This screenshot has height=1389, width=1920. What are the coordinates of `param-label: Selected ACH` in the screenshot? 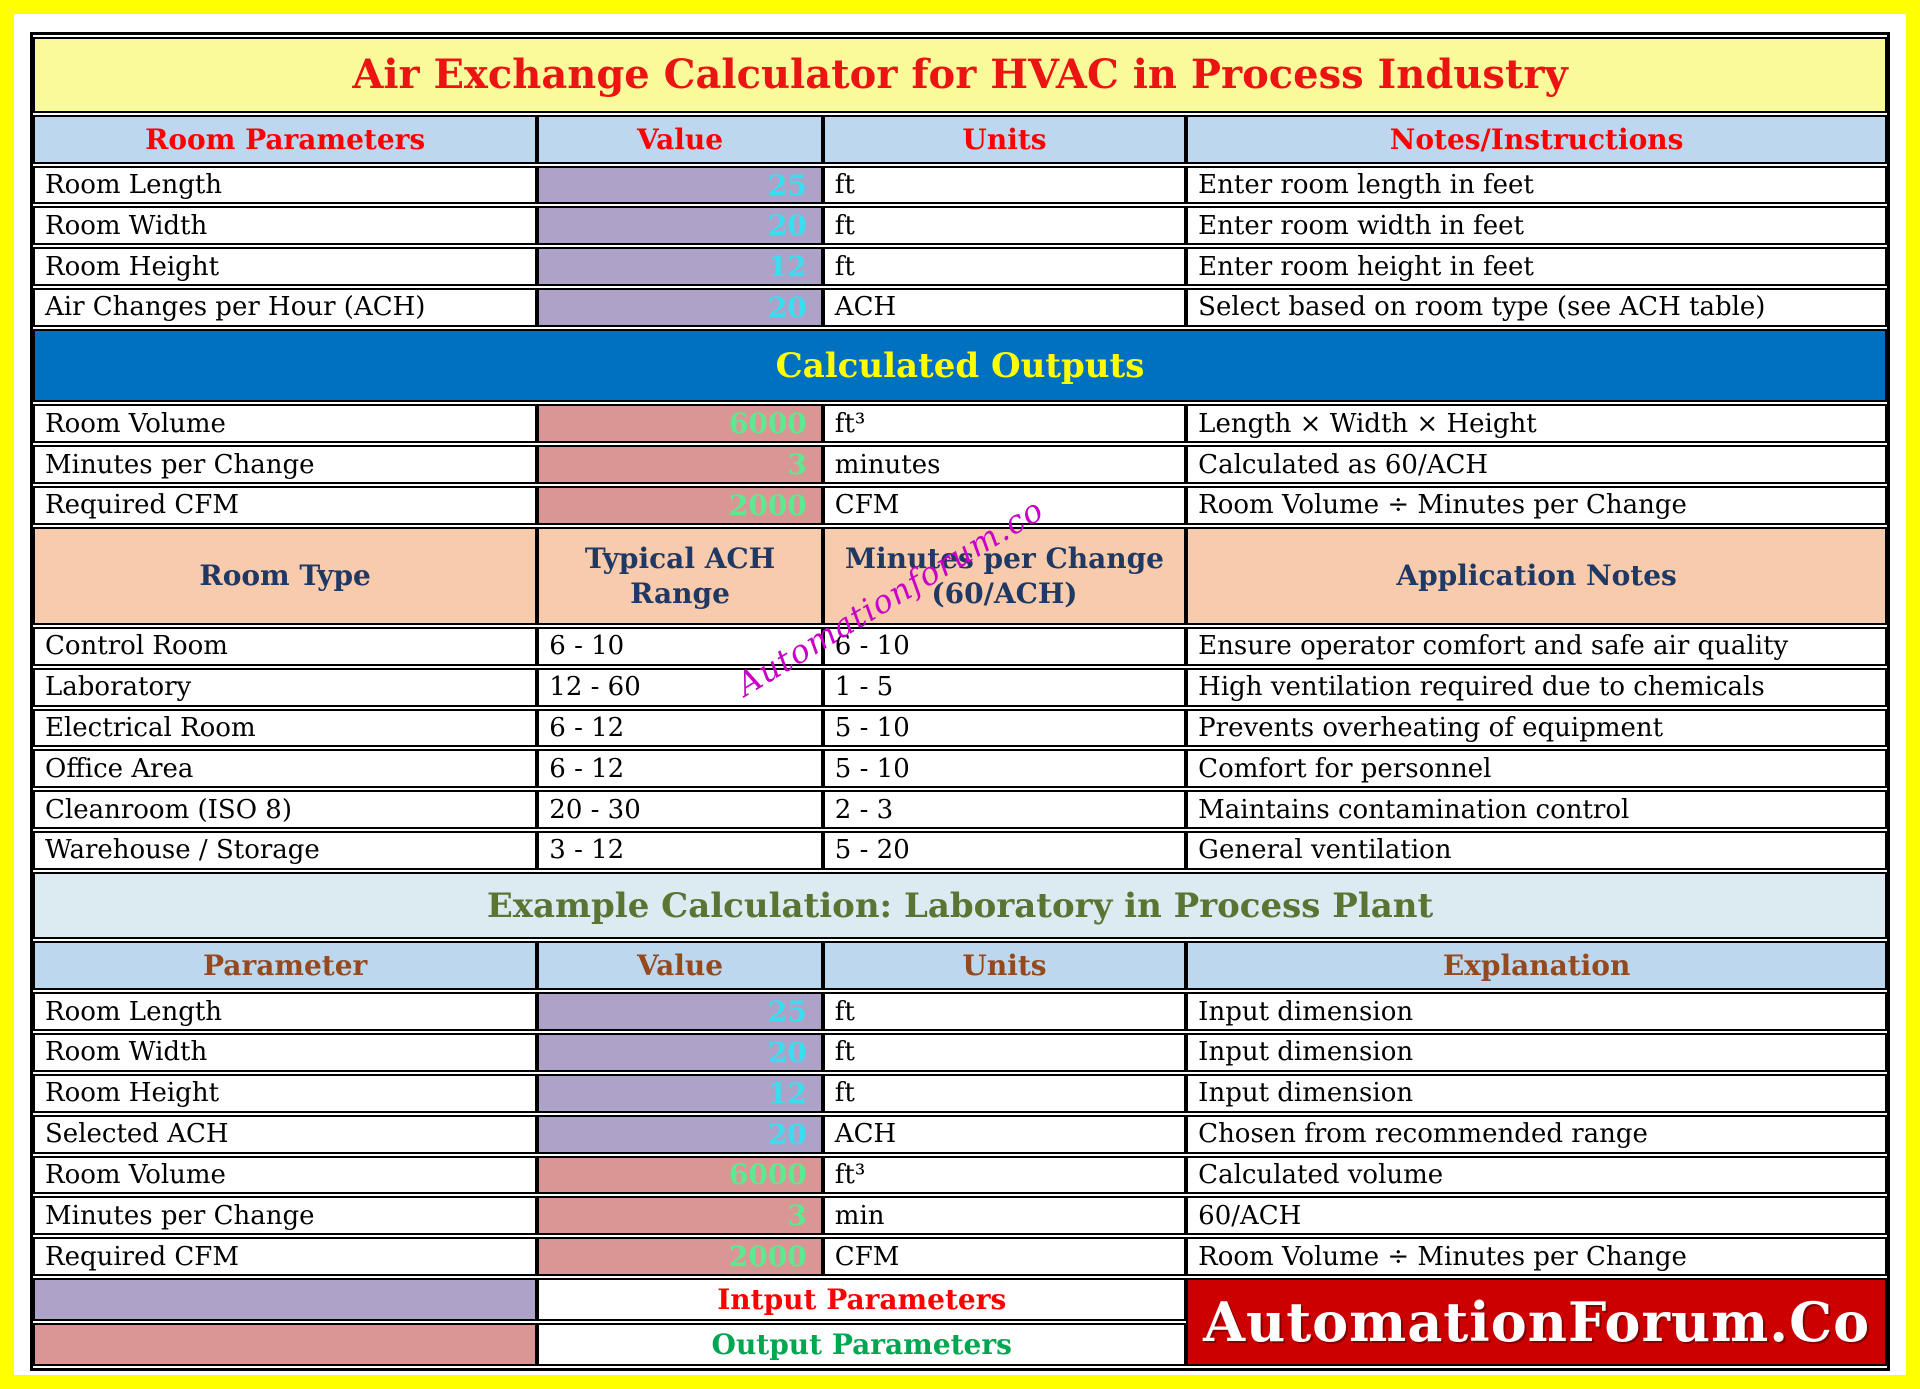 It's located at (285, 1134).